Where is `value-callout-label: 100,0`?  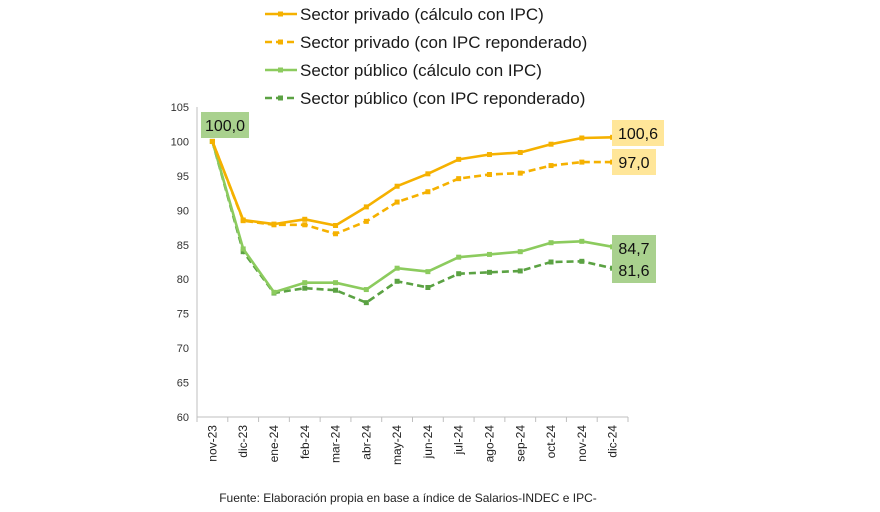 value-callout-label: 100,0 is located at coordinates (225, 126).